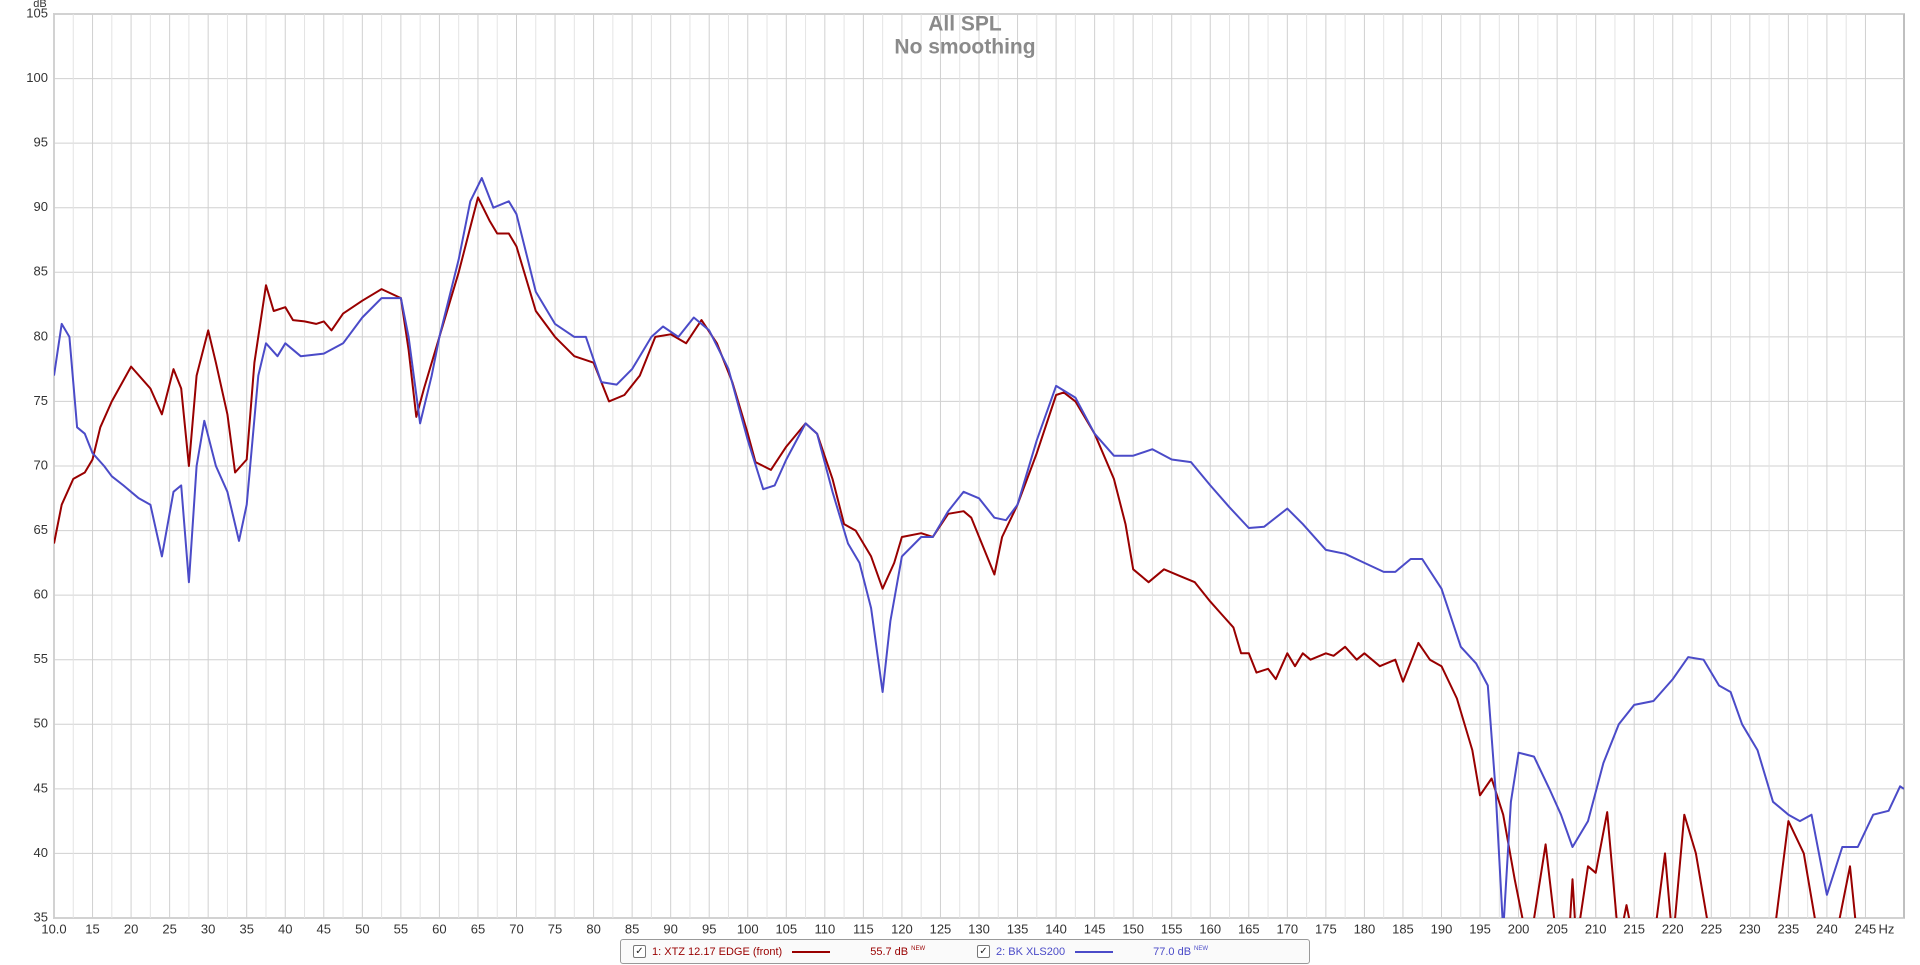  What do you see at coordinates (1172, 928) in the screenshot?
I see `x-tick-label: 155` at bounding box center [1172, 928].